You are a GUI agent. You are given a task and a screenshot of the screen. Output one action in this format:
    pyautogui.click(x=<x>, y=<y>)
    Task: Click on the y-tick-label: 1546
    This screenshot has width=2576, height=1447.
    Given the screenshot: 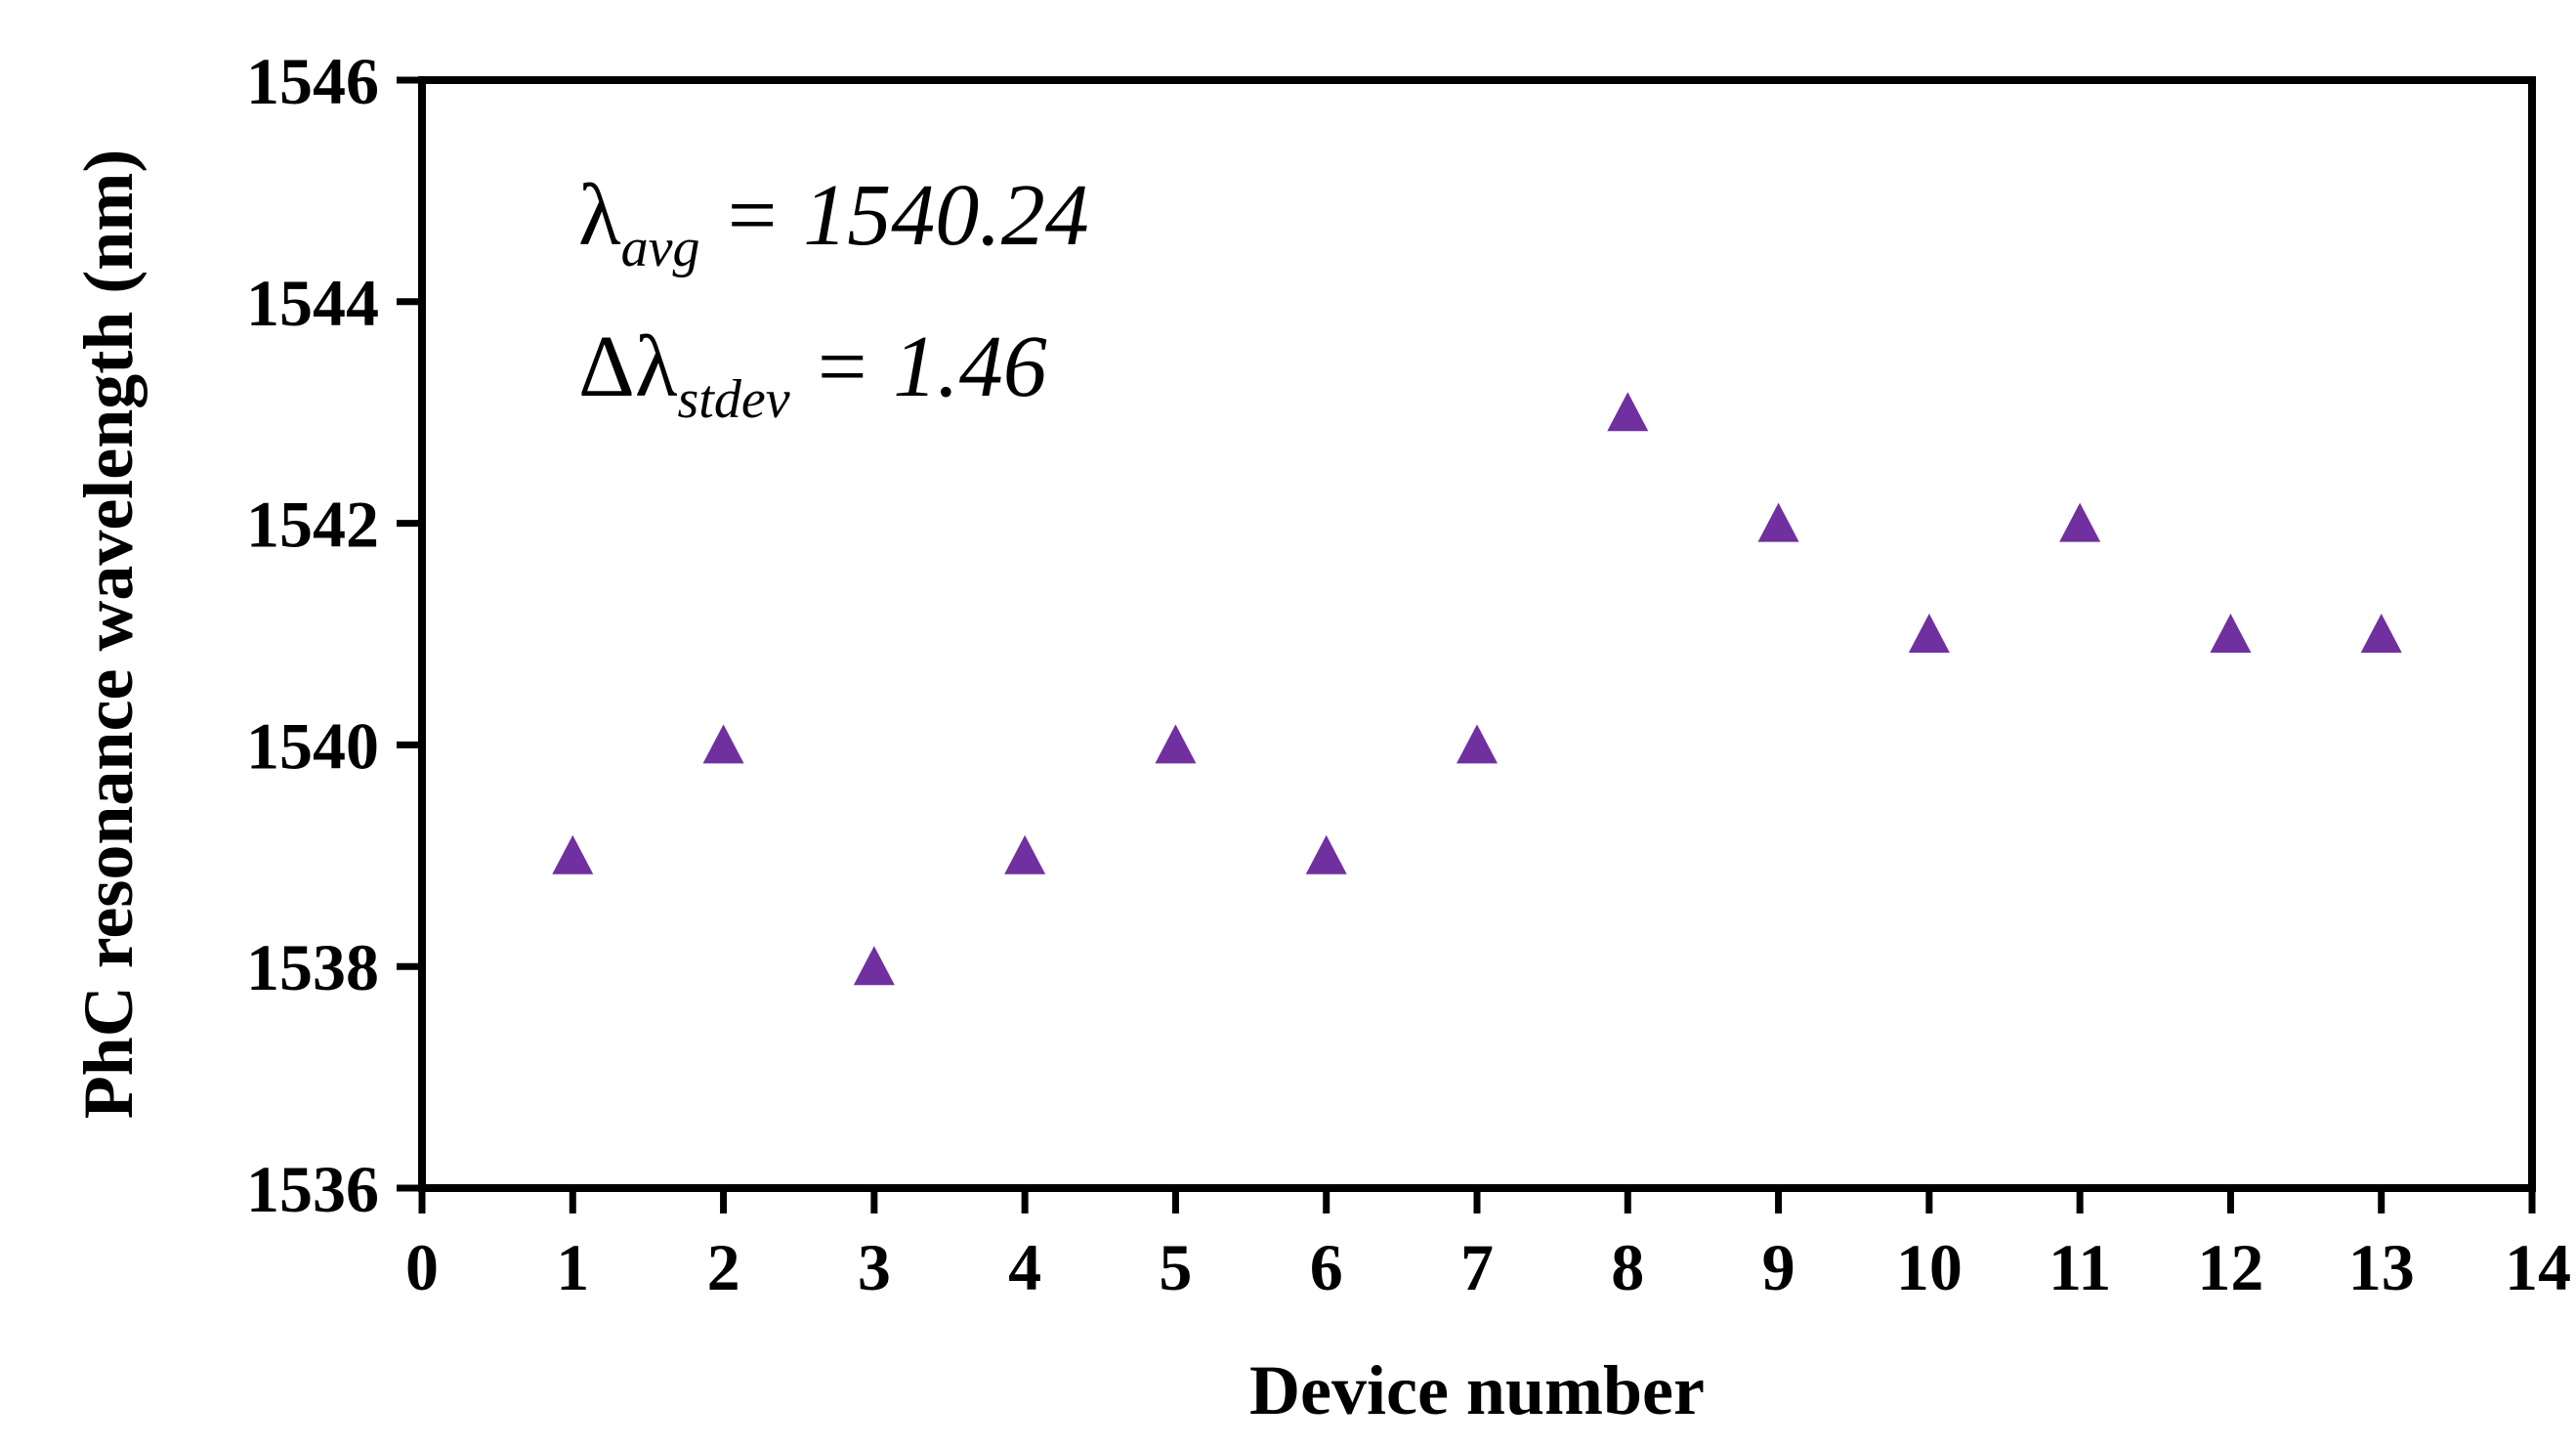 What is the action you would take?
    pyautogui.click(x=312, y=81)
    